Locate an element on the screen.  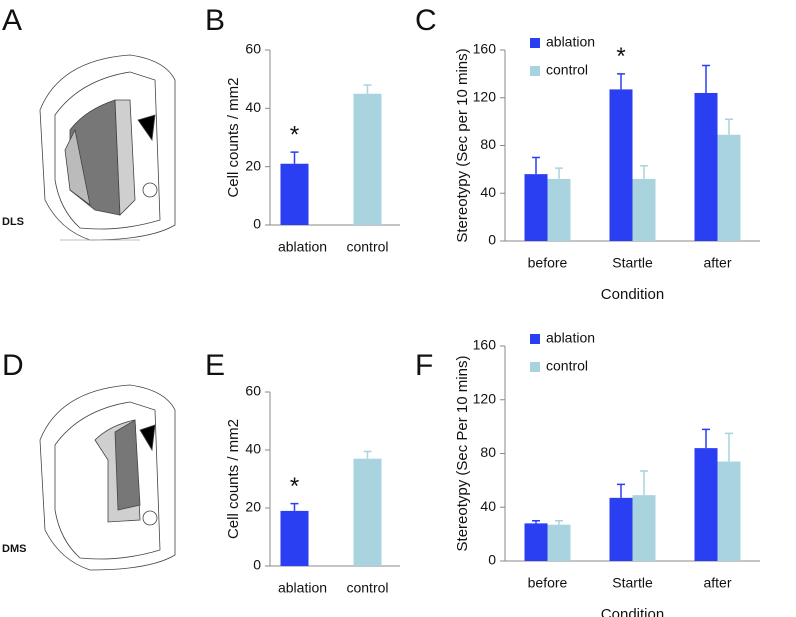
panel-letter: E is located at coordinates (215, 365).